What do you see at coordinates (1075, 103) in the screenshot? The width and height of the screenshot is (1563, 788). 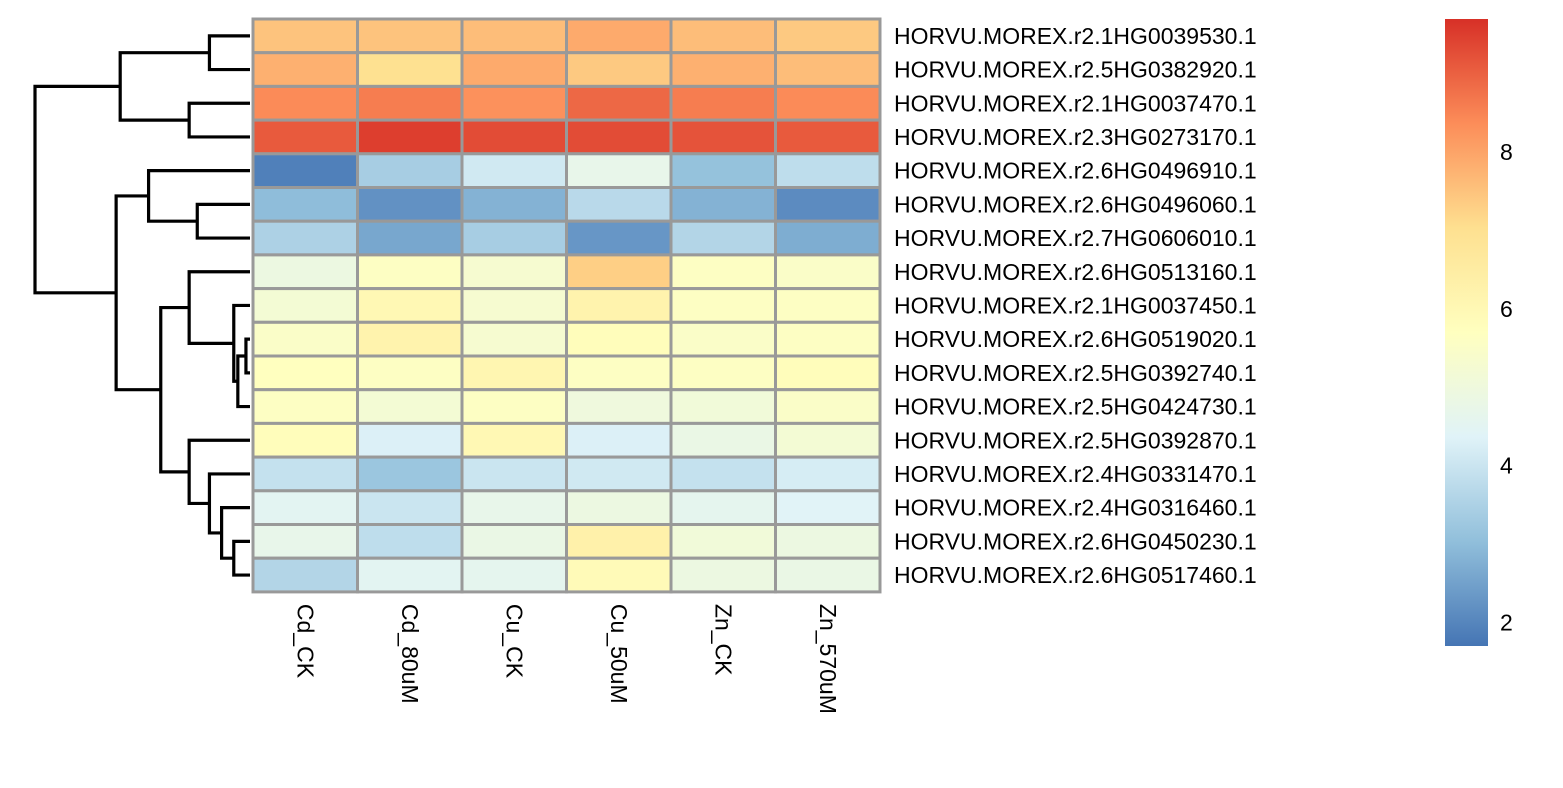 I see `row-label: HORVU.MOREX.r2.1HG0037470.1` at bounding box center [1075, 103].